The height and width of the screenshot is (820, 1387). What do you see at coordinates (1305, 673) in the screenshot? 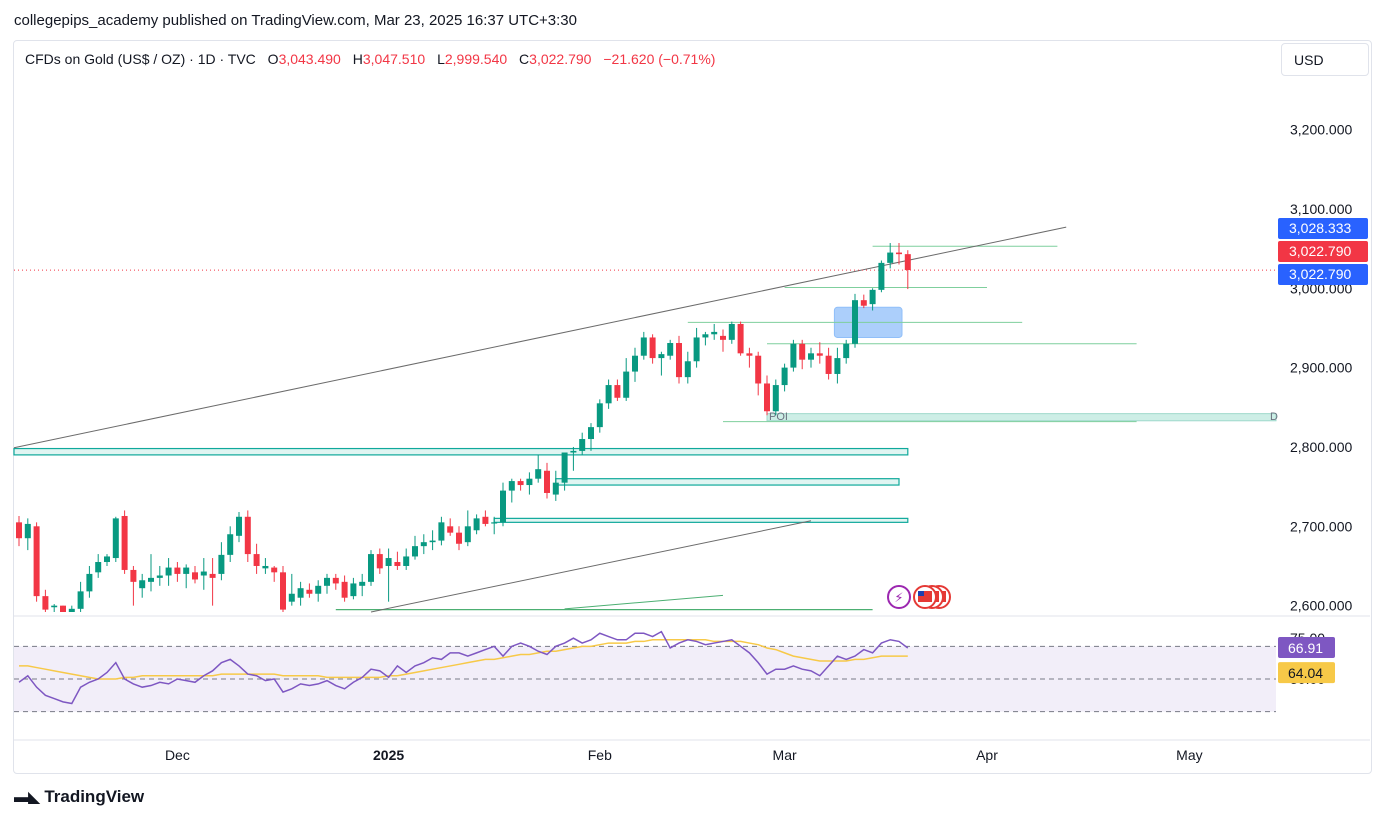
I see `rsi-ma-label: 64.04` at bounding box center [1305, 673].